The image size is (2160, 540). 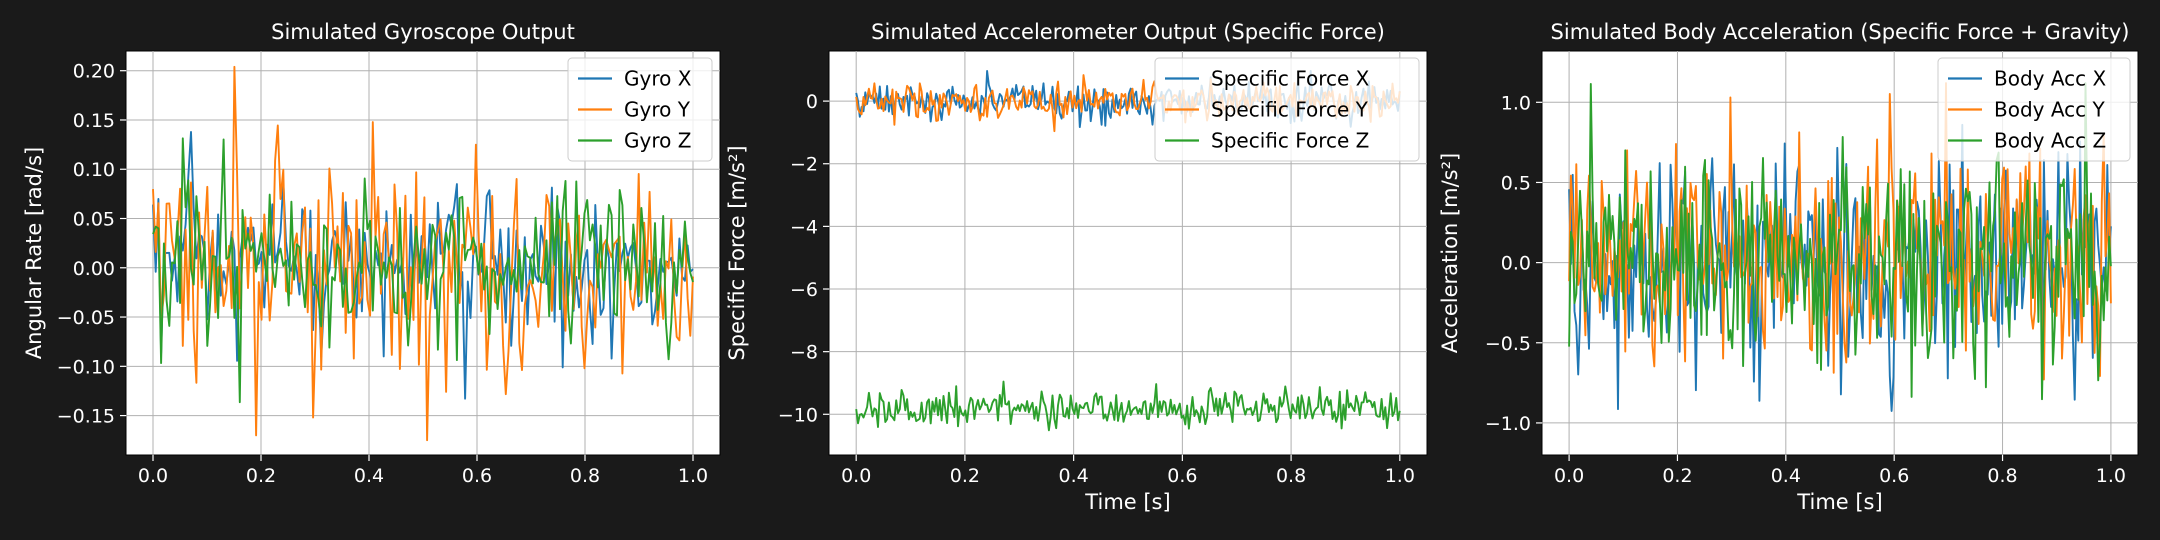 What do you see at coordinates (658, 79) in the screenshot?
I see `legend-label: Gyro X` at bounding box center [658, 79].